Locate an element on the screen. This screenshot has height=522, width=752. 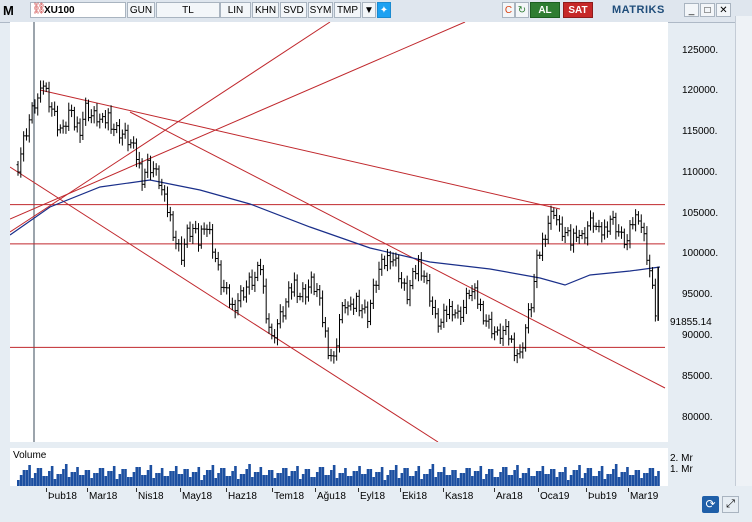
close-icon: ✕ is located at coordinates (723, 10).